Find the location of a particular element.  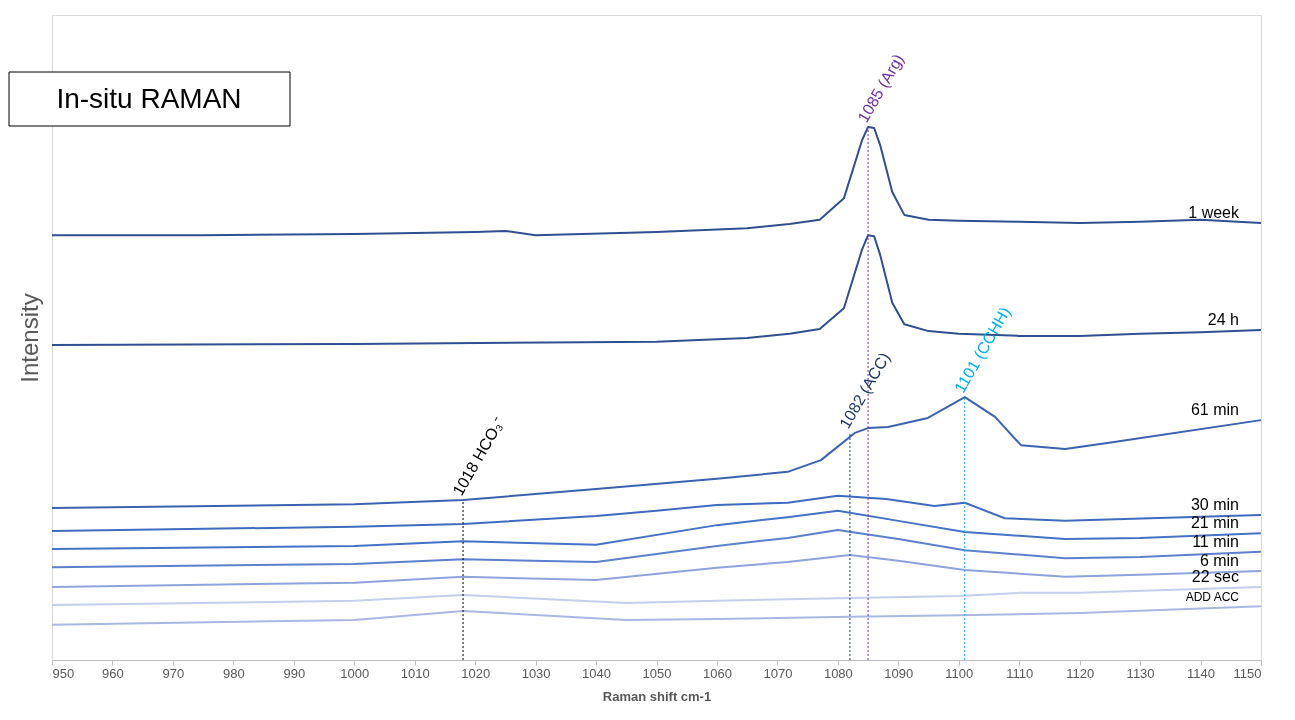

x-tick-label: 960 is located at coordinates (113, 673).